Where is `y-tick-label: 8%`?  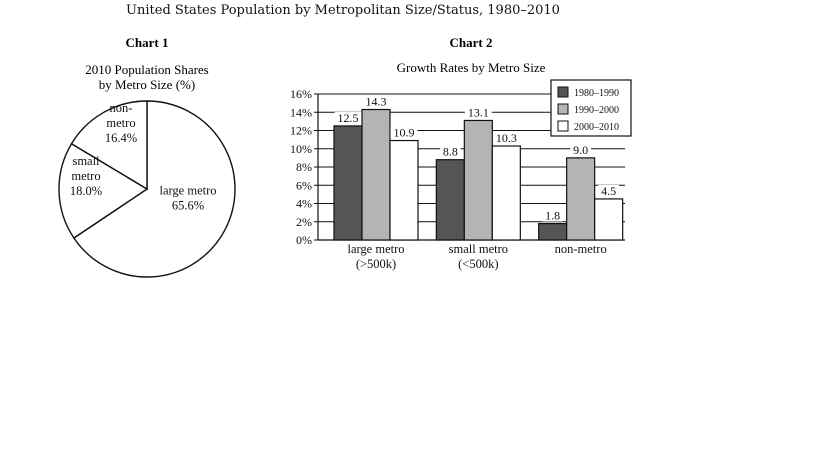
y-tick-label: 8% is located at coordinates (304, 167).